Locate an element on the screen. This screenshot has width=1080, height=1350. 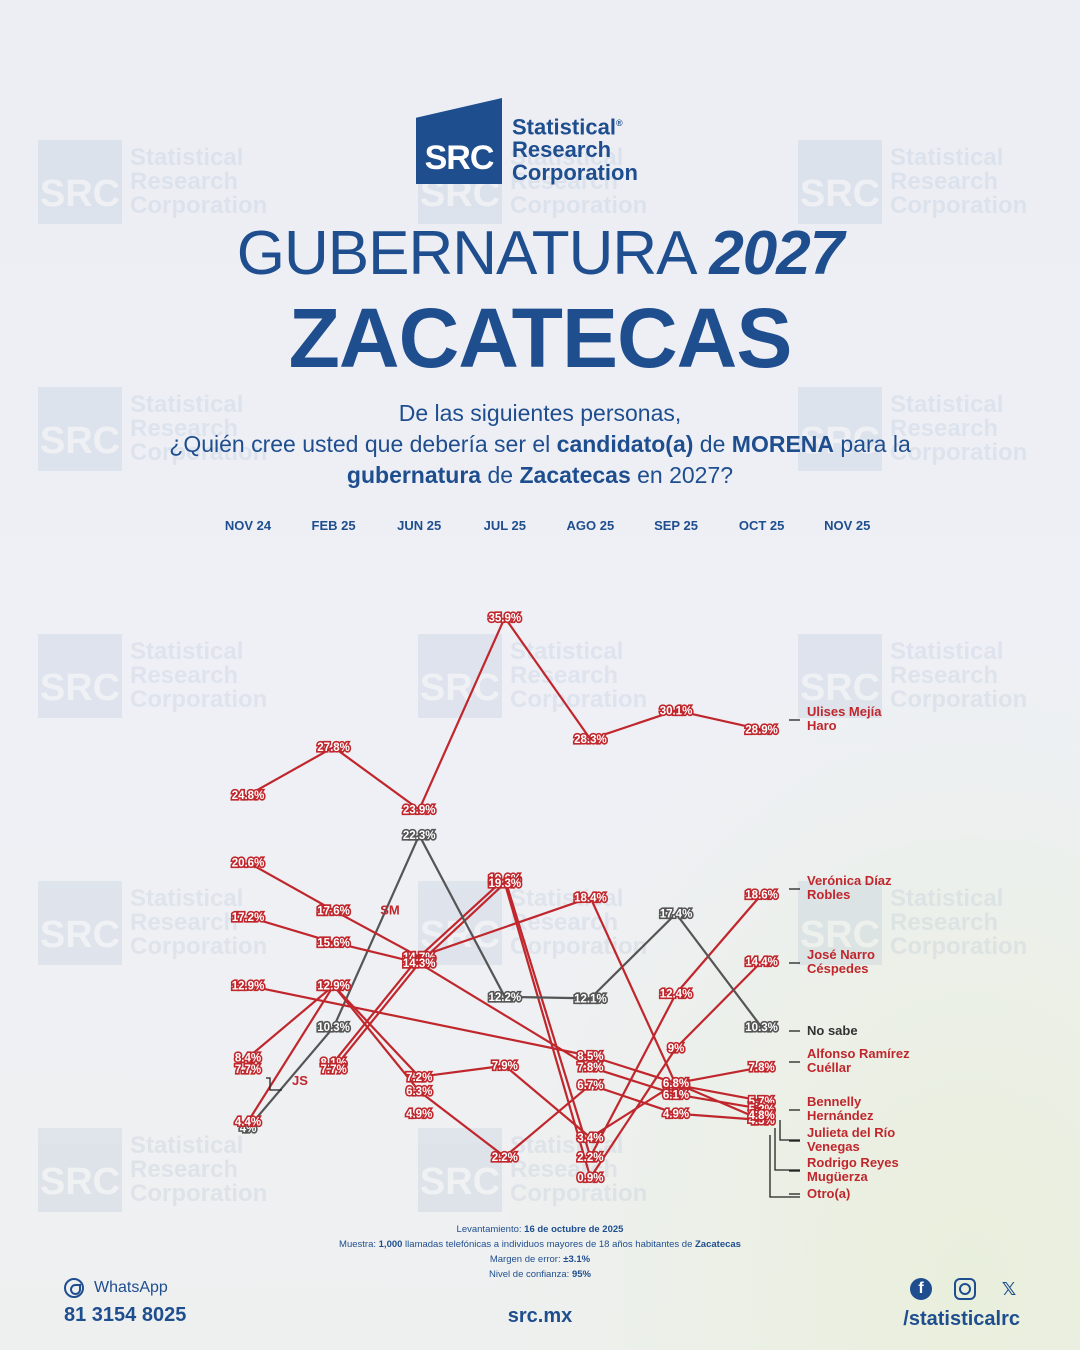
data-label: 14.3% is located at coordinates (419, 964).